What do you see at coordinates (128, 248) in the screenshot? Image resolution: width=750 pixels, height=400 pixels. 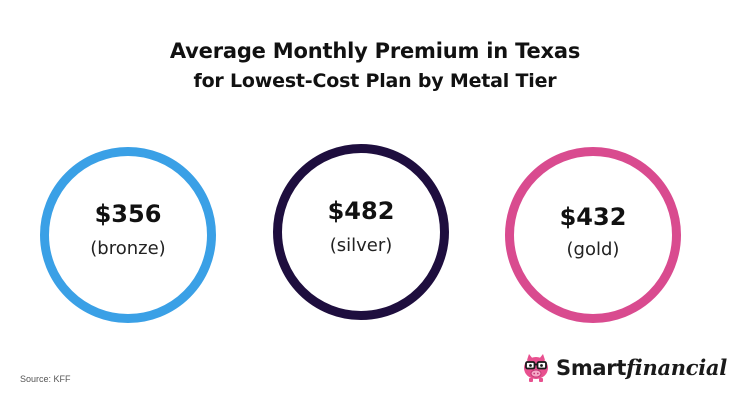 I see `tier-label: (bronze)` at bounding box center [128, 248].